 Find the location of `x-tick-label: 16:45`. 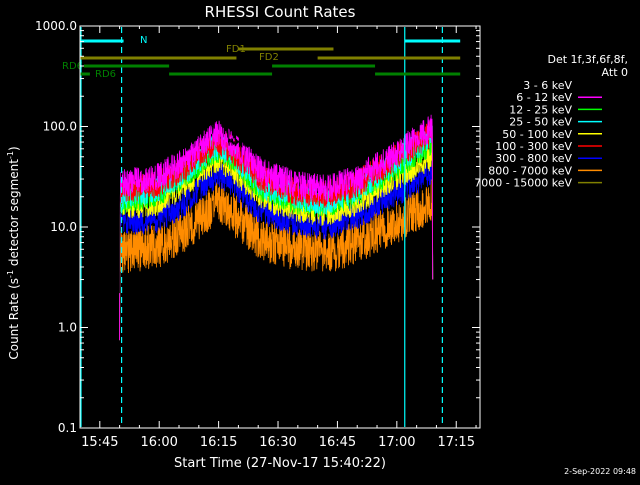

x-tick-label: 16:45 is located at coordinates (337, 442).